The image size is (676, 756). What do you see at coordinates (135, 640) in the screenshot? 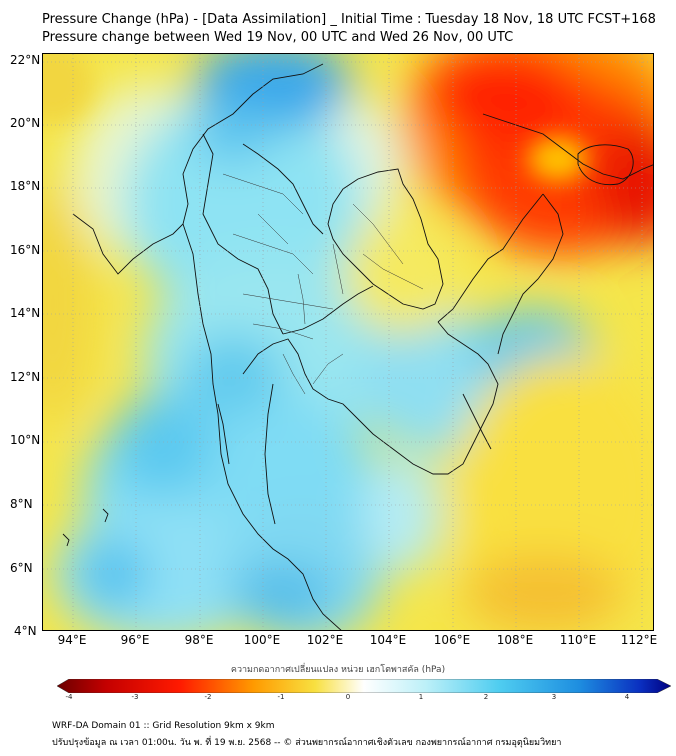
I see `lon-label-96e: 96°E` at bounding box center [135, 640].